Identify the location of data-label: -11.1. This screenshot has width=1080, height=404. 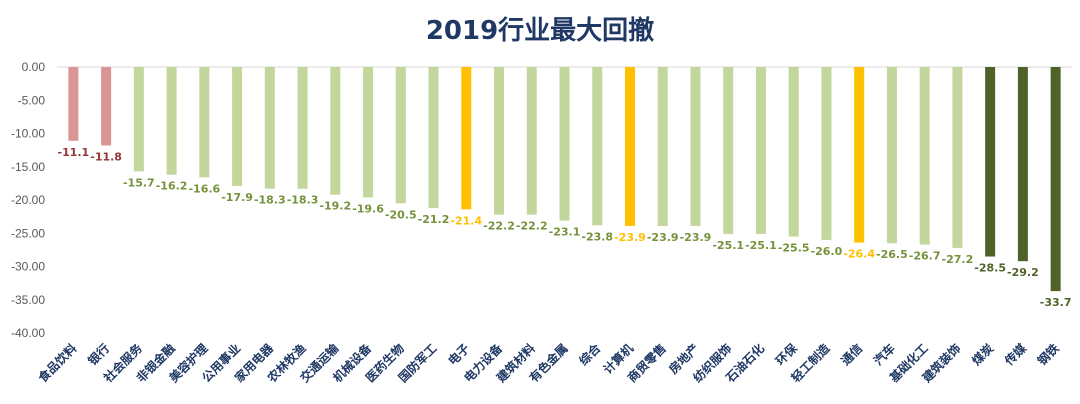
(74, 152).